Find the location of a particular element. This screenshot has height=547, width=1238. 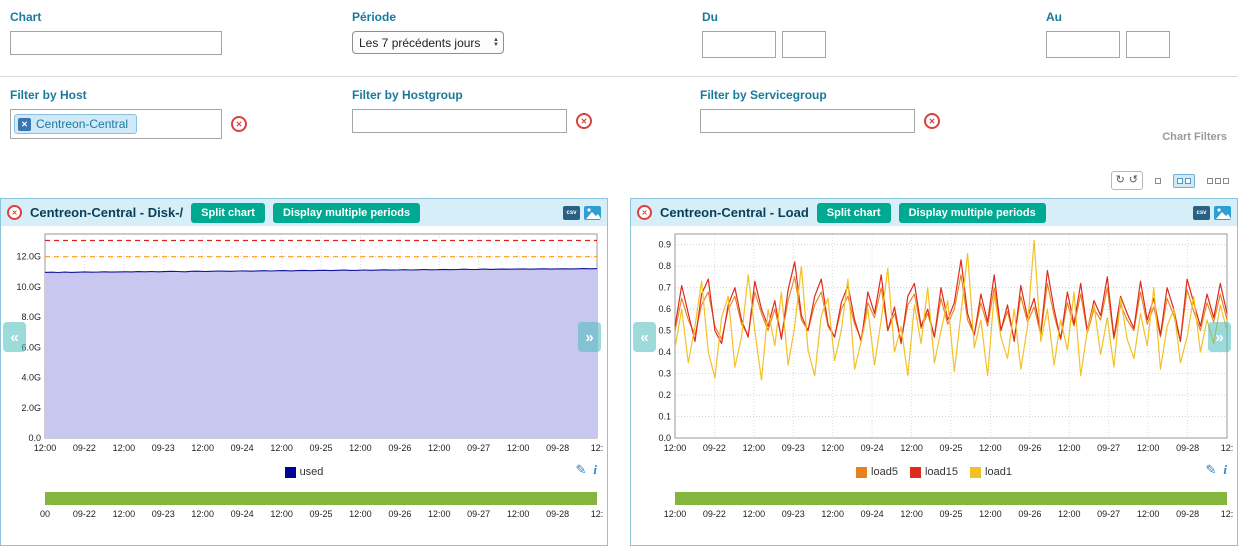

hostgroup-filter-label: Filter by Hostgroup is located at coordinates (407, 95).